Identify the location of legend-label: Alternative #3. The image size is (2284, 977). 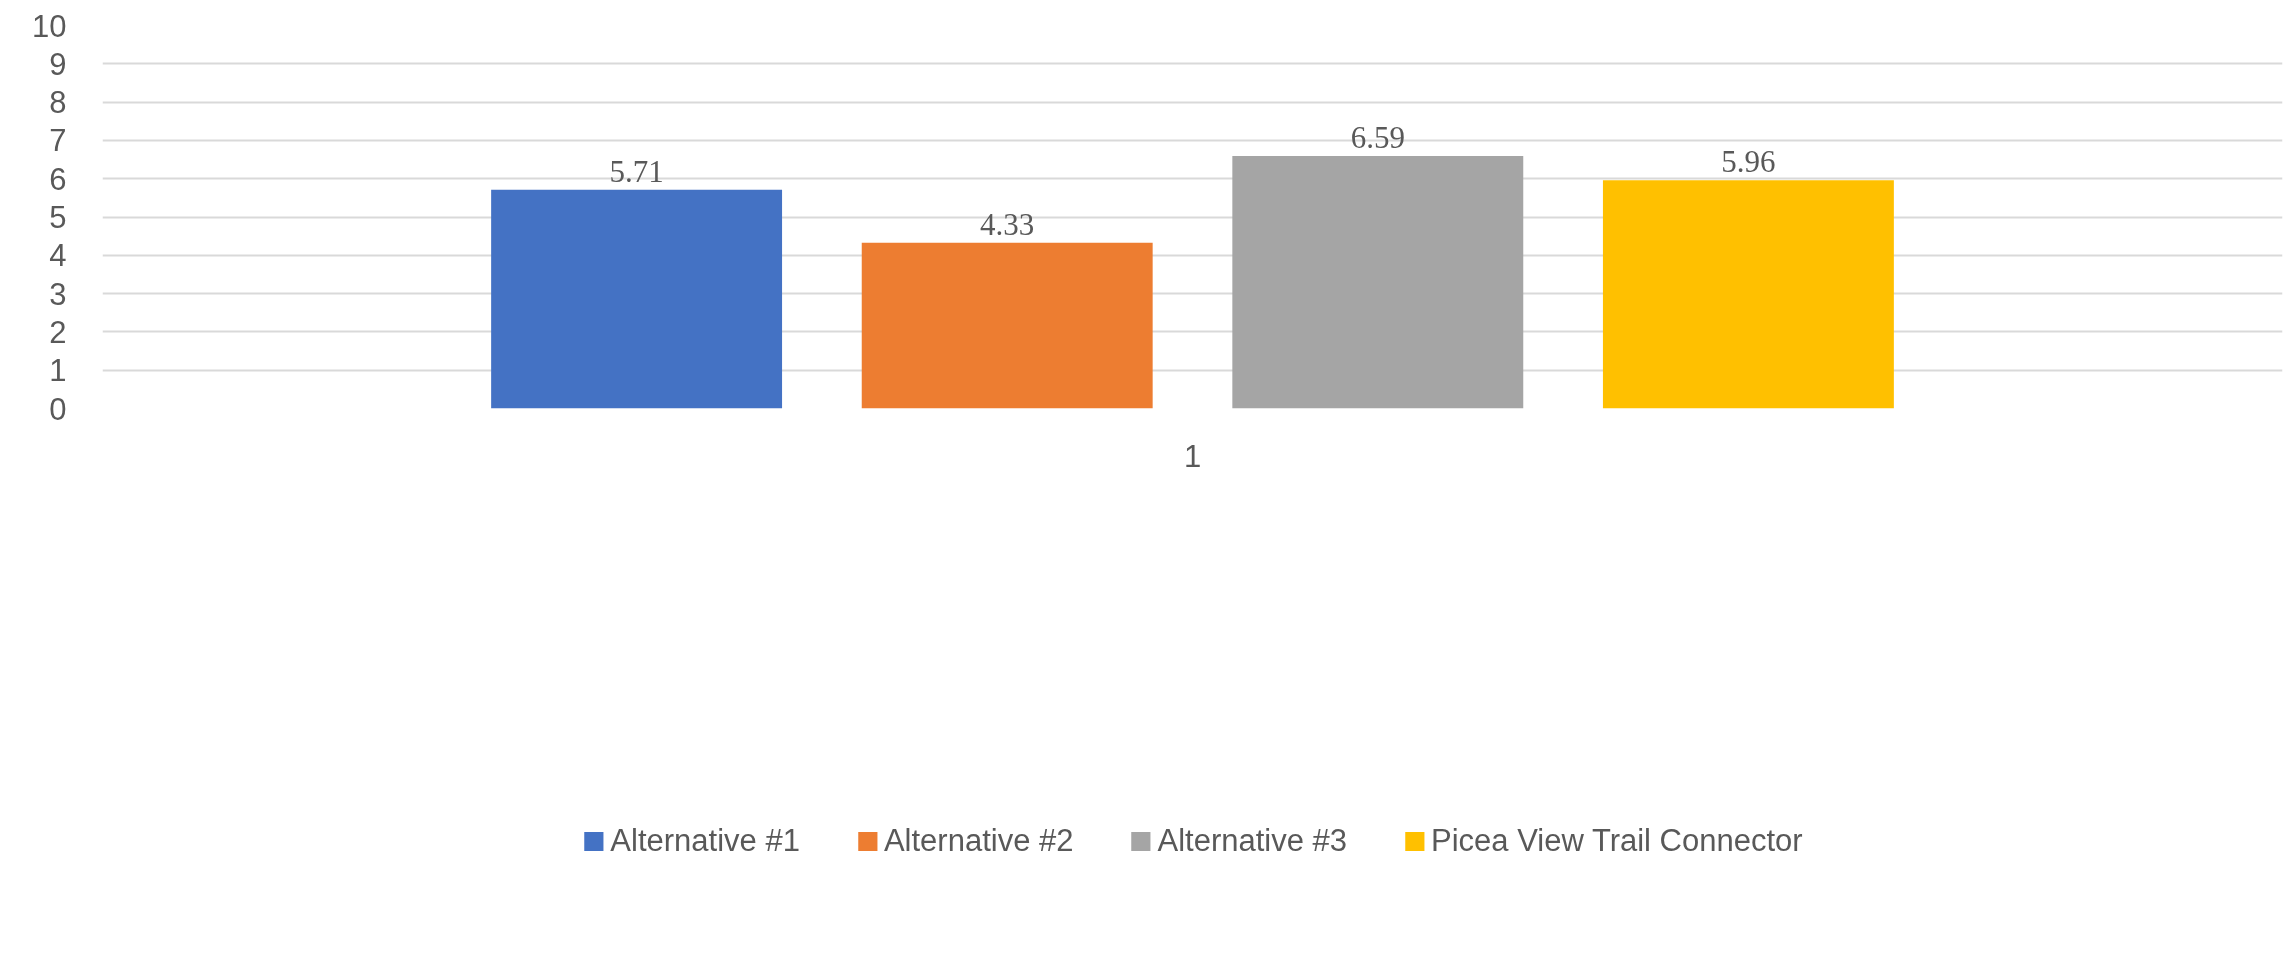
(1252, 841).